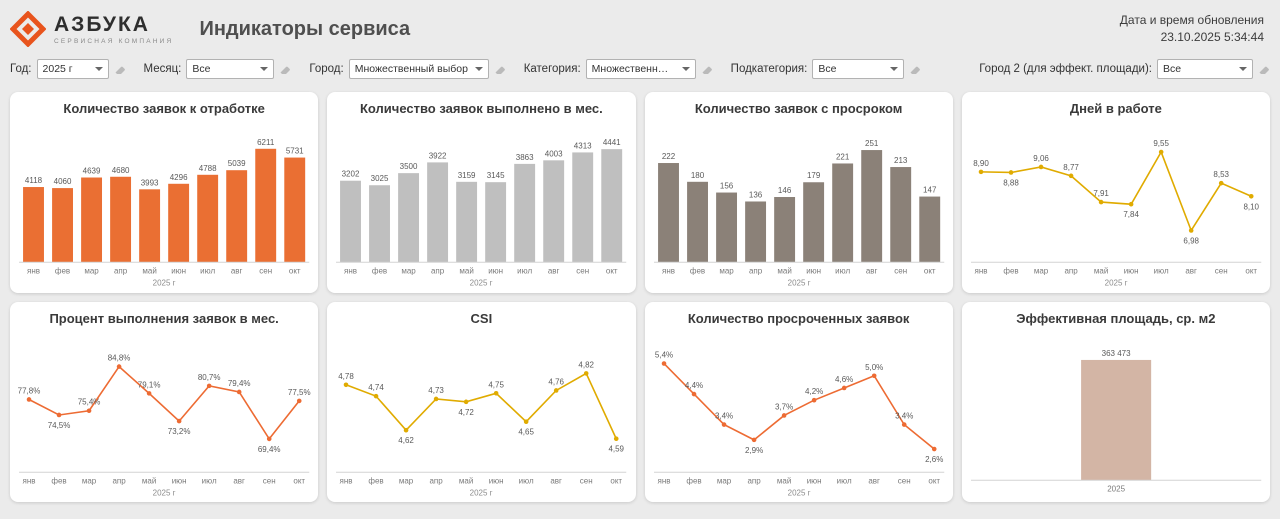  Describe the element at coordinates (726, 186) in the screenshot. I see `svg-text: 156` at that location.